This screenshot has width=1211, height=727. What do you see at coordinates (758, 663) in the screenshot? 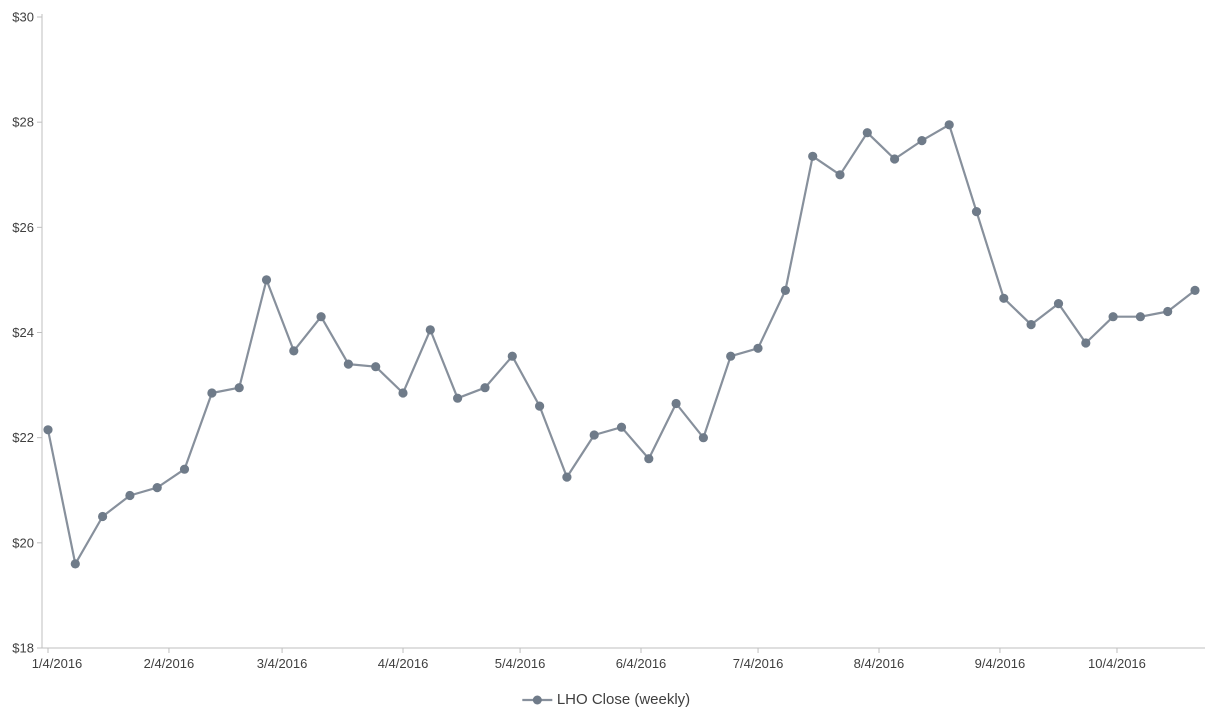
I see `x-axis-tick-label: 7/4/2016` at bounding box center [758, 663].